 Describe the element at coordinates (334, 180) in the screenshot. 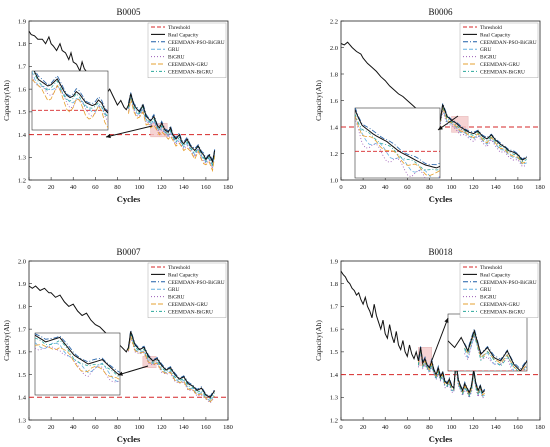

I see `y-tick-label: 1.0` at that location.